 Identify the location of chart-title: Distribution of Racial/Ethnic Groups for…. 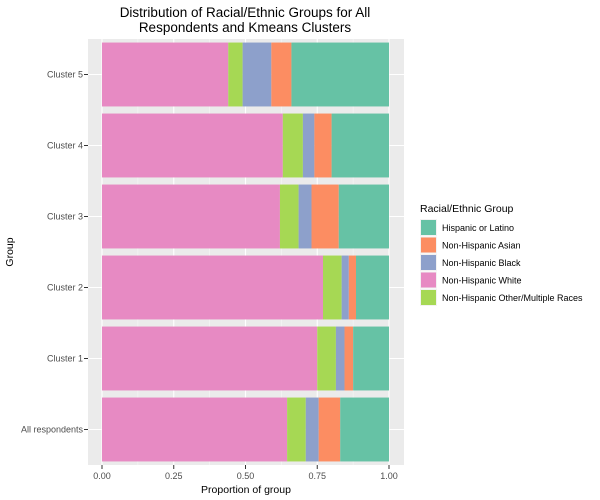
(245, 20).